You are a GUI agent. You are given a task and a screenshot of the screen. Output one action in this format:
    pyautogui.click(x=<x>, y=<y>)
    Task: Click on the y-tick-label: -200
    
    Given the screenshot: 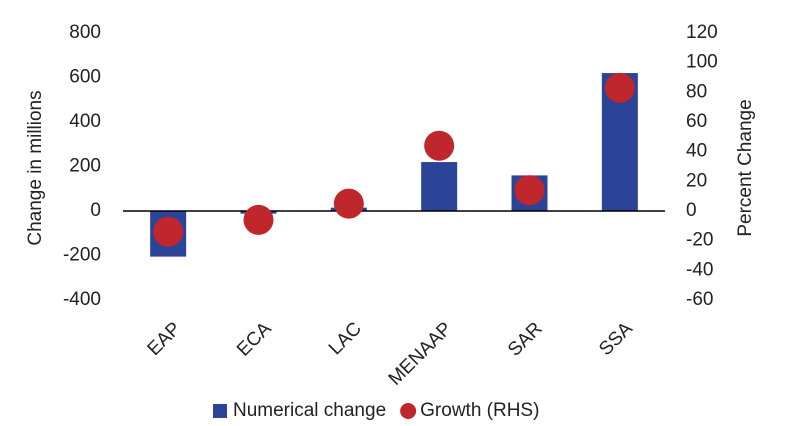 What is the action you would take?
    pyautogui.click(x=82, y=255)
    